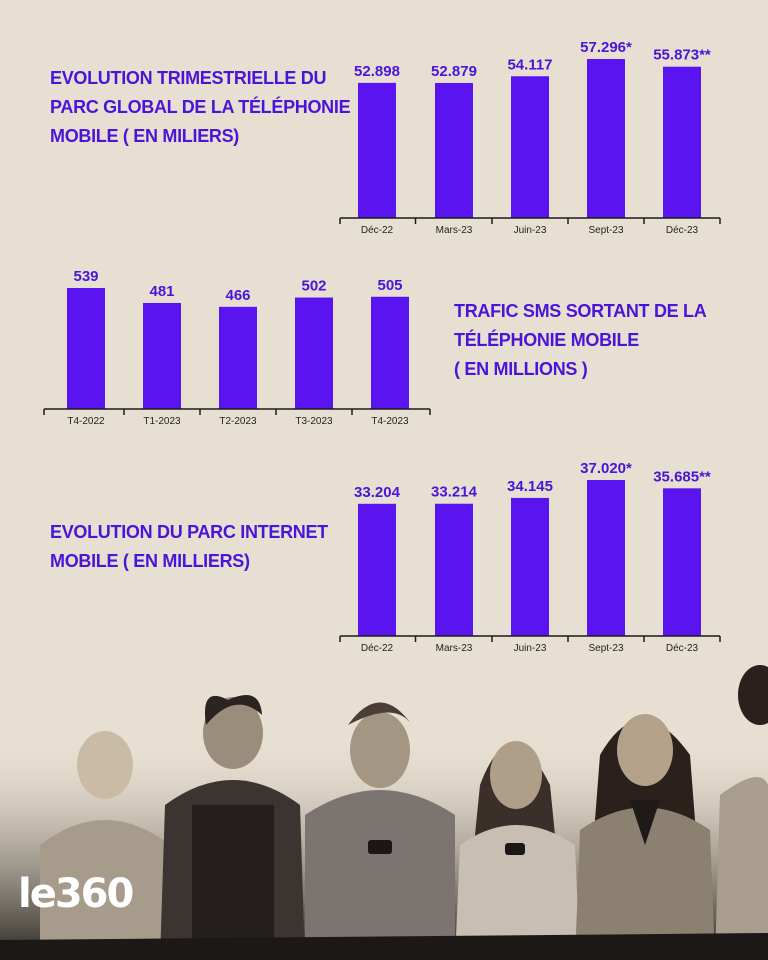 The width and height of the screenshot is (768, 960). Describe the element at coordinates (546, 340) in the screenshot. I see `chart-2-title-line-2: TÉLÉPHONIE MOBILE` at that location.